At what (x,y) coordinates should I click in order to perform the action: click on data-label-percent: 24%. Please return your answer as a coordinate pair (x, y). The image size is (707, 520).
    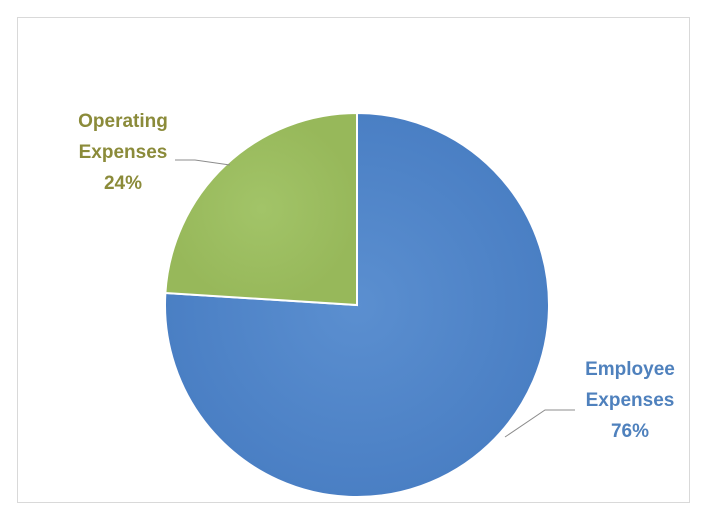
    Looking at the image, I should click on (123, 183).